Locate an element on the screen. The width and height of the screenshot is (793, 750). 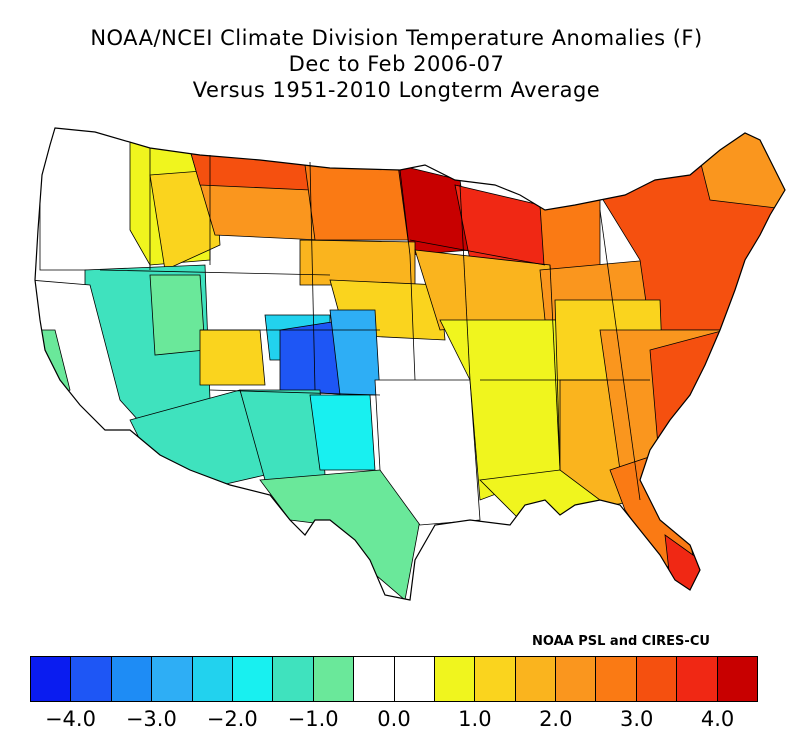
region-north-dakota is located at coordinates (357, 202).